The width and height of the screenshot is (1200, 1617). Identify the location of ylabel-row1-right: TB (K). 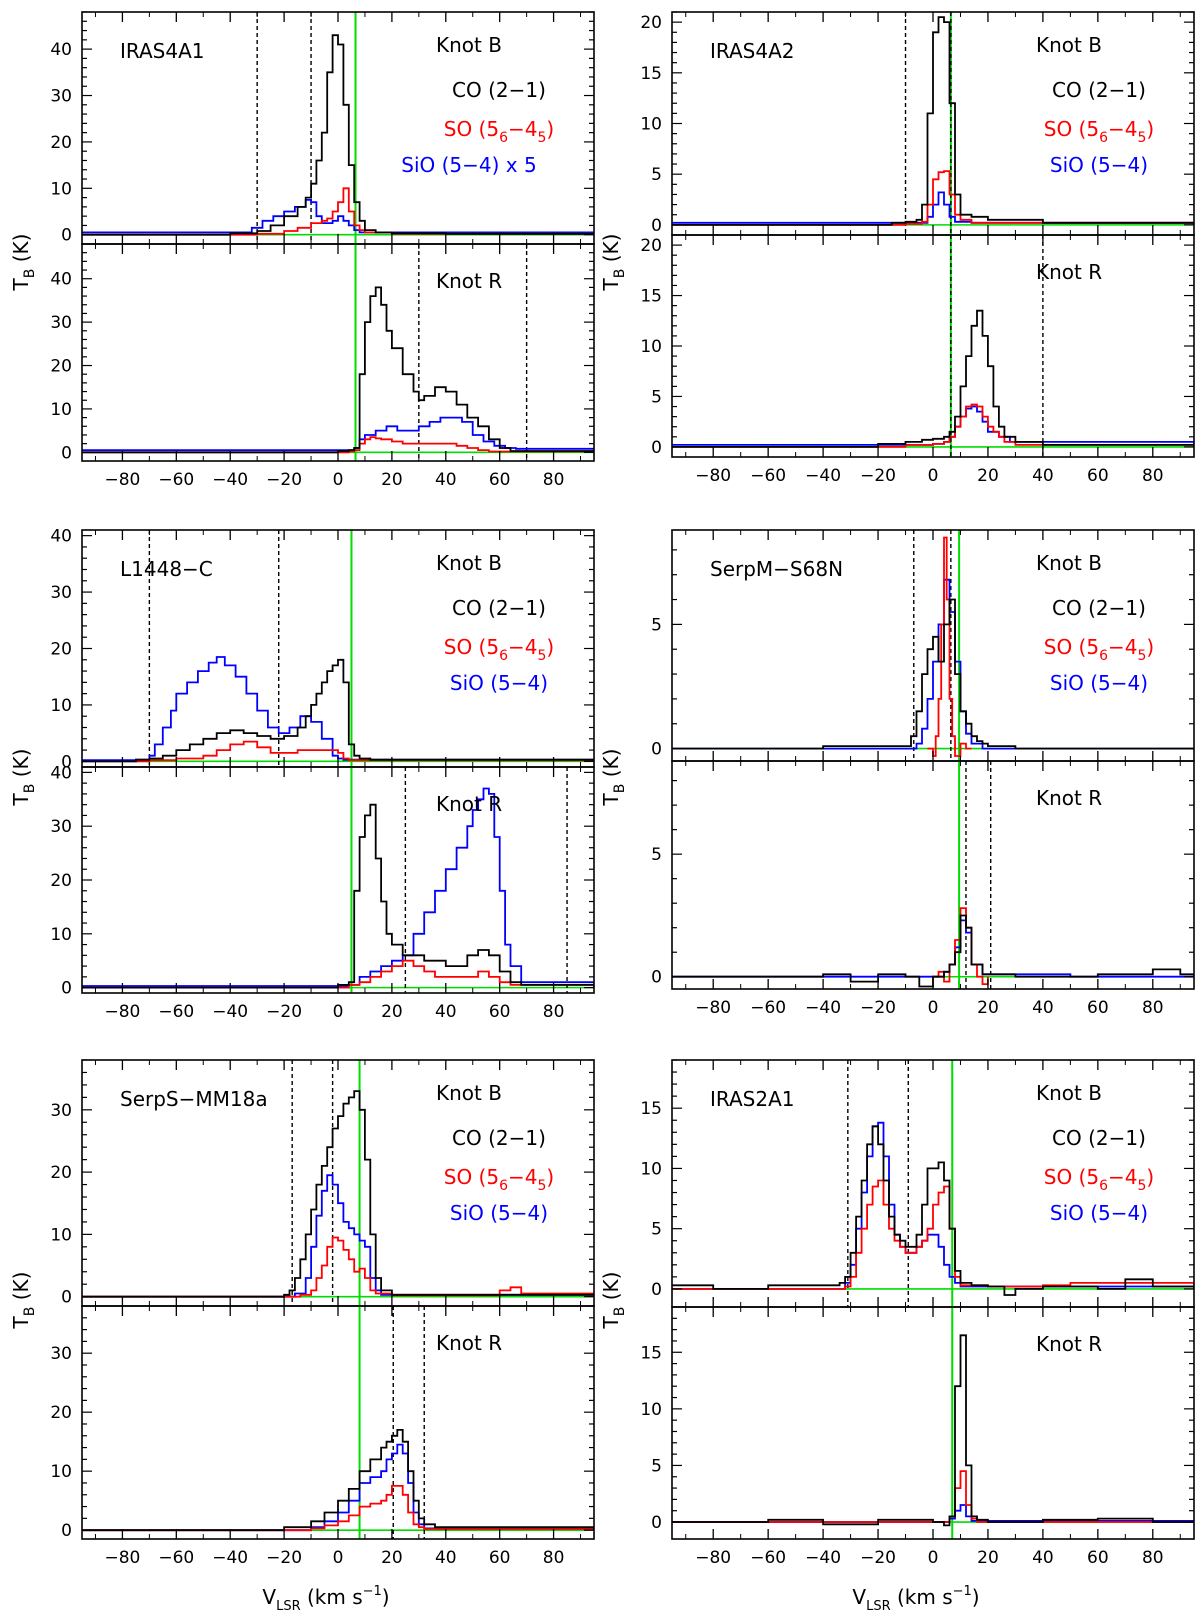
(613, 263).